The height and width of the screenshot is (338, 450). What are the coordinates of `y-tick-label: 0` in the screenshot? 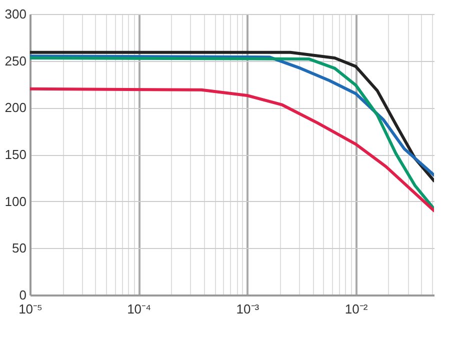 It's located at (22, 295).